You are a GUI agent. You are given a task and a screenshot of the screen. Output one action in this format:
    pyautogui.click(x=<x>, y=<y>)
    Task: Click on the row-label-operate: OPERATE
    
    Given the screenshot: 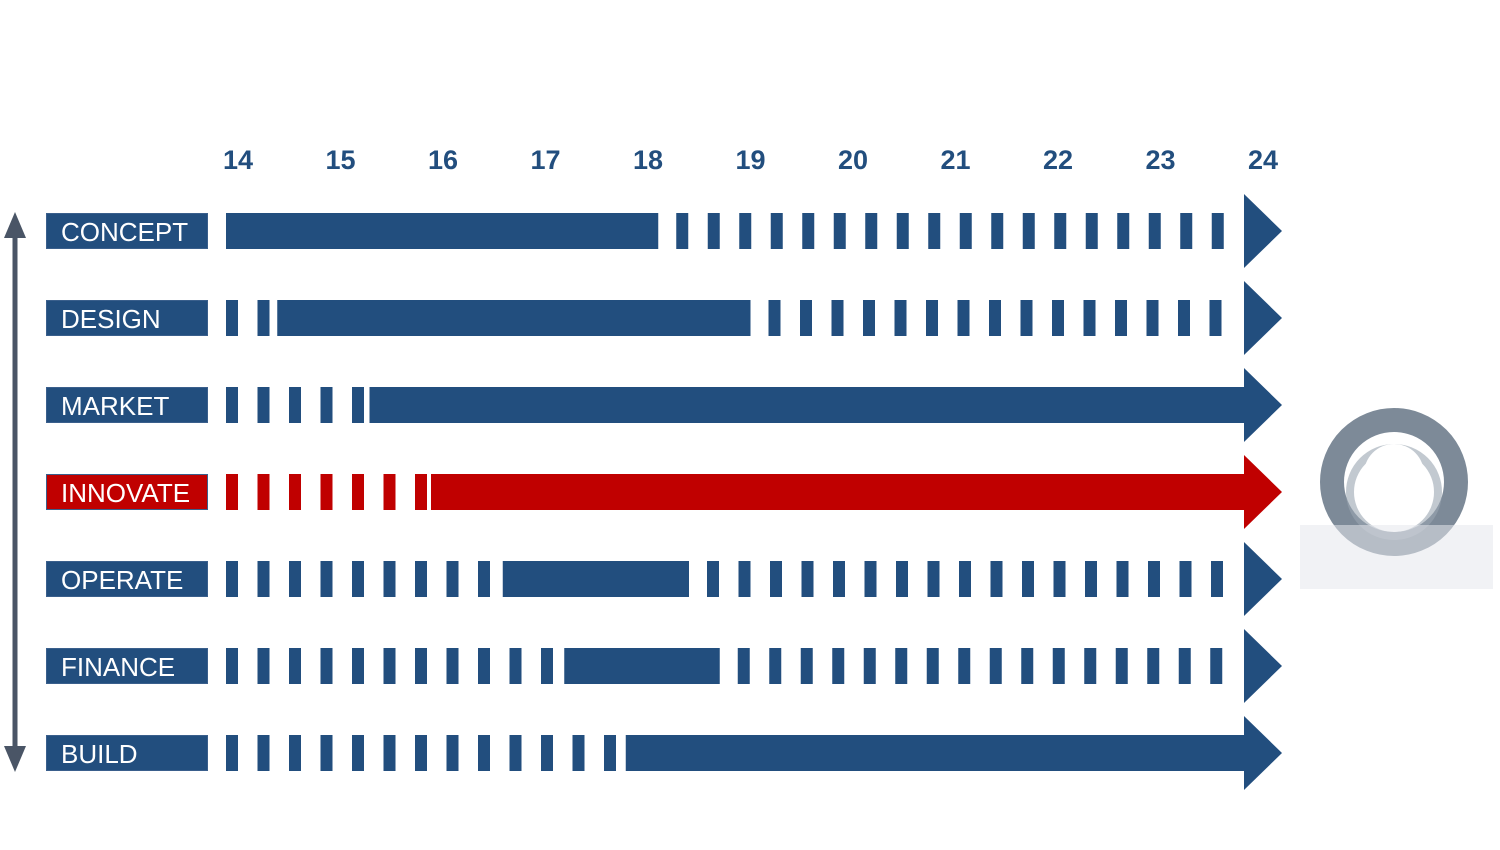 What is the action you would take?
    pyautogui.click(x=127, y=579)
    